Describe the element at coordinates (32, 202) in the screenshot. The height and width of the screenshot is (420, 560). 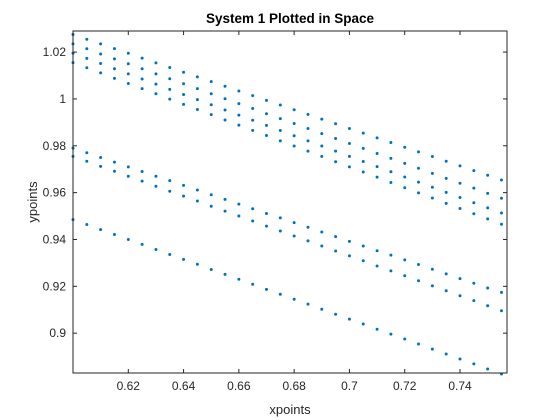
I see `y-axis-label: ypoints` at that location.